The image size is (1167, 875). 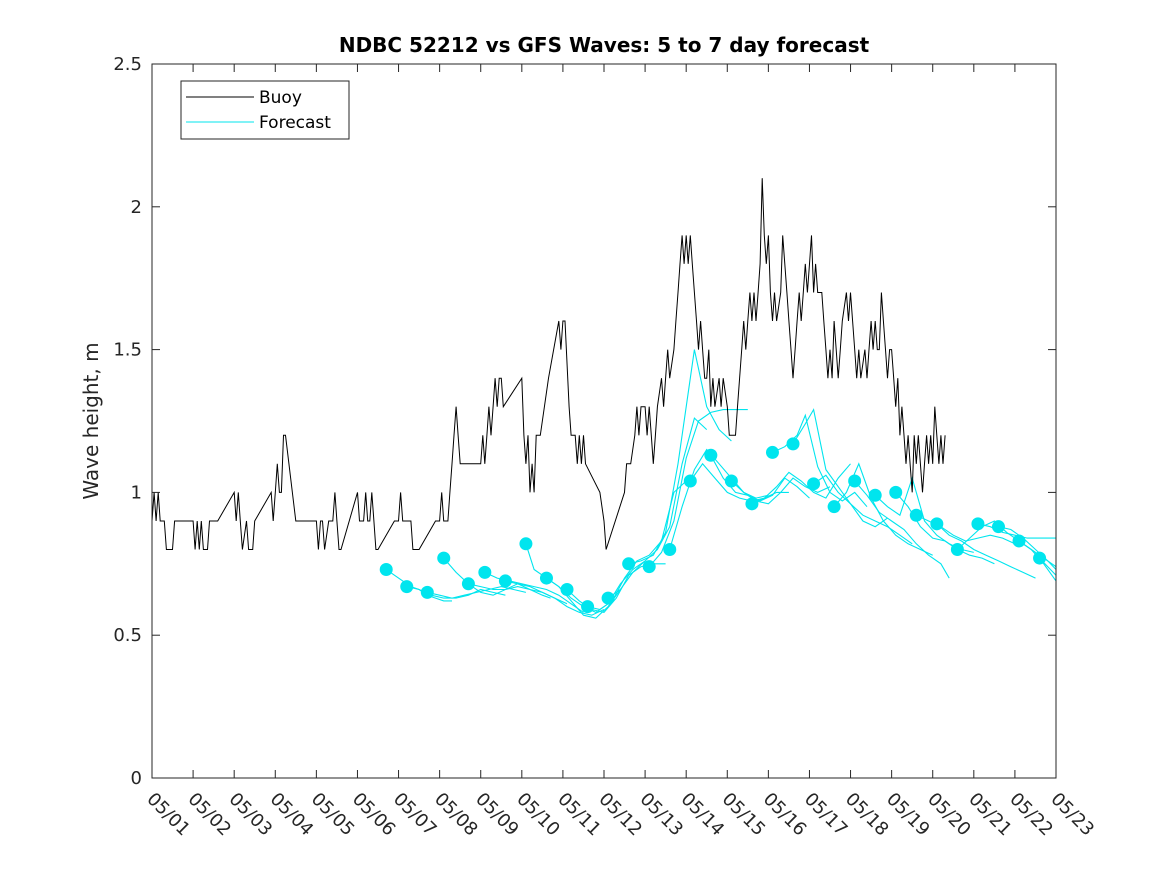 What do you see at coordinates (136, 778) in the screenshot?
I see `y-tick-label: 0` at bounding box center [136, 778].